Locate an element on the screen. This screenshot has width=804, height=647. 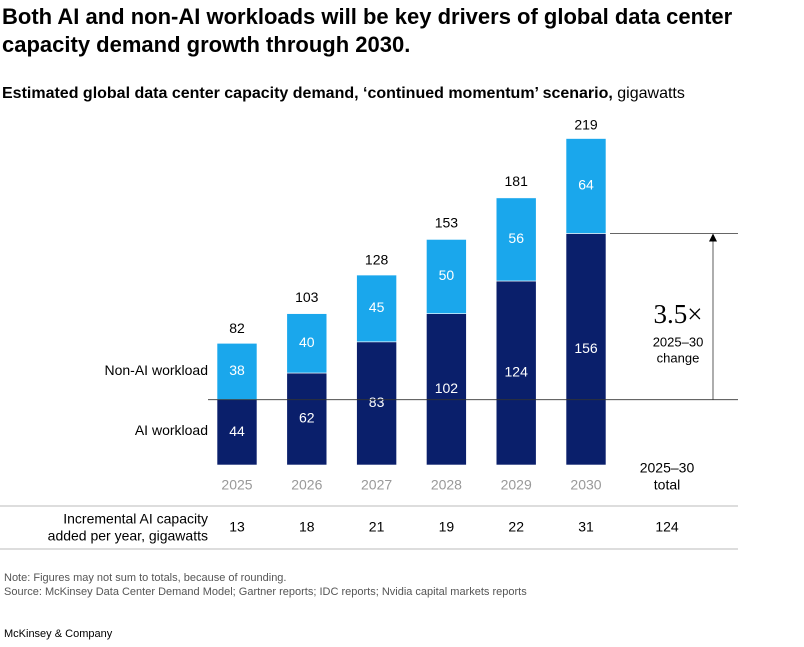
table-value: 22 is located at coordinates (516, 527).